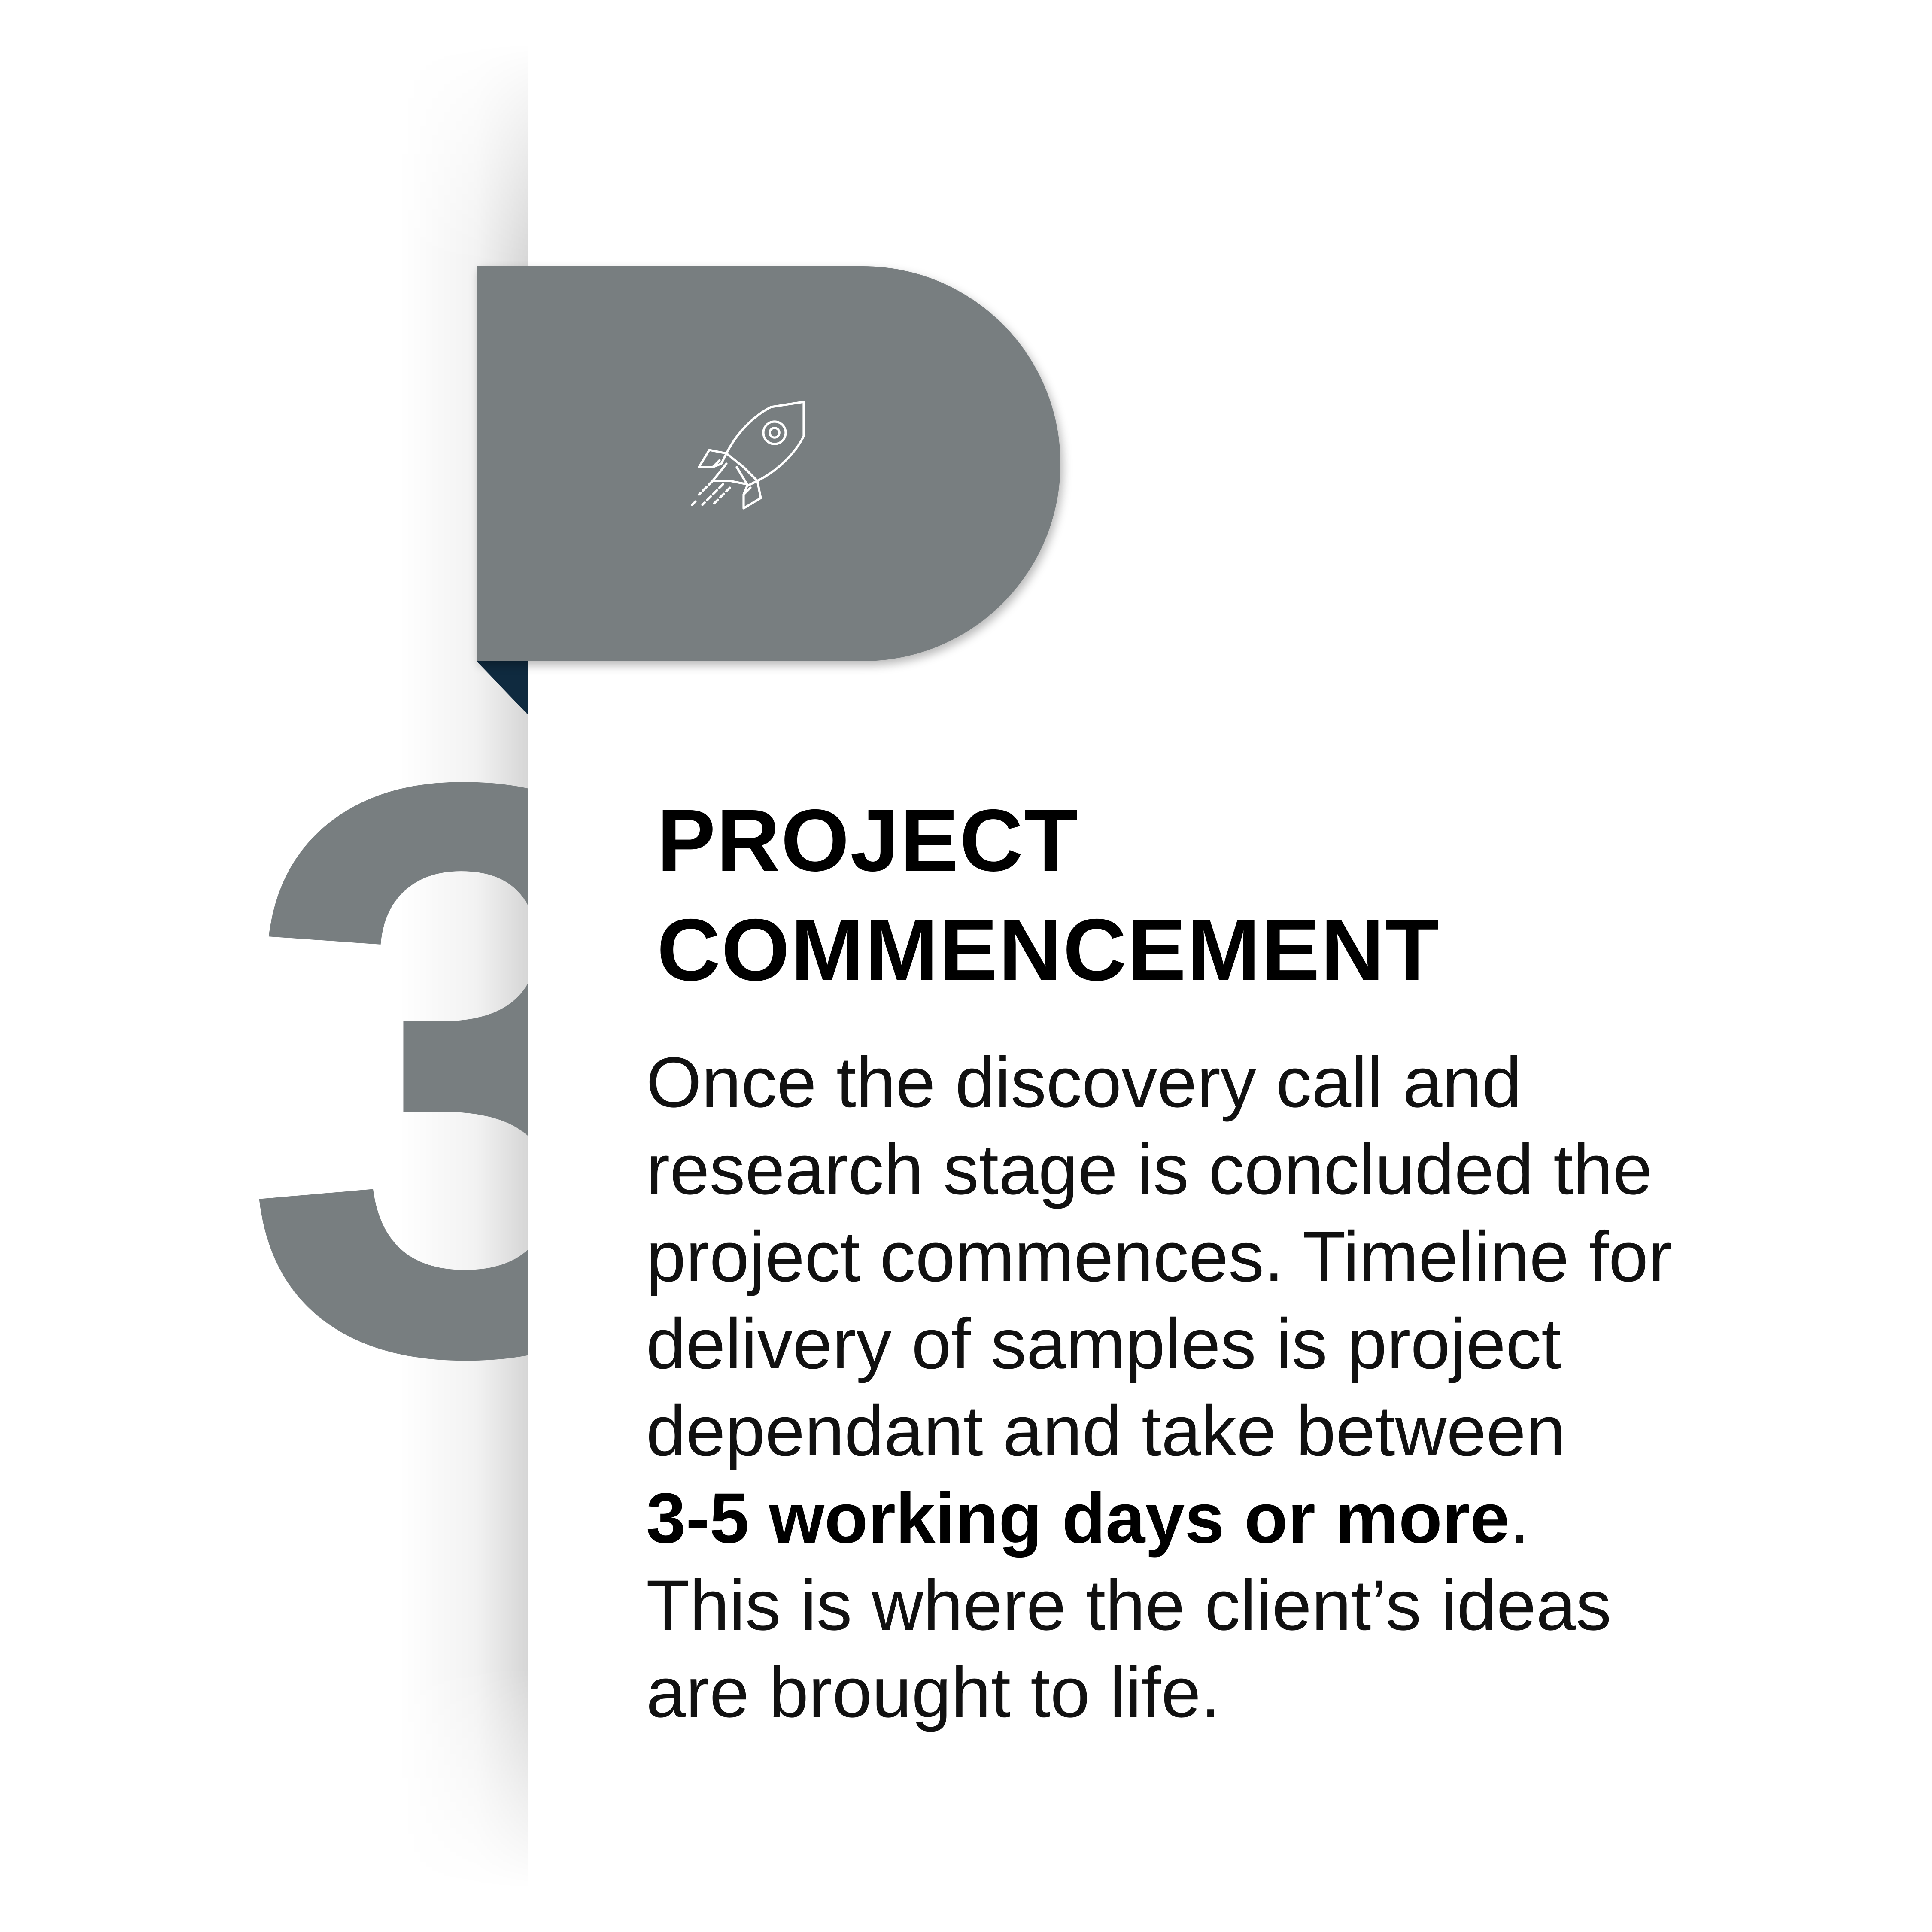  I want to click on description-line: This is where the client’s ideas, so click(1129, 1605).